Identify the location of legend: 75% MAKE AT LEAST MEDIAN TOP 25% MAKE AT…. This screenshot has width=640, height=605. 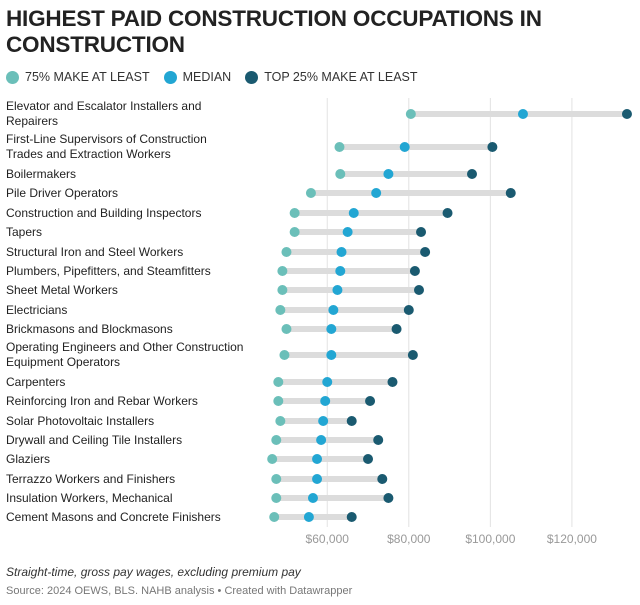
(219, 77).